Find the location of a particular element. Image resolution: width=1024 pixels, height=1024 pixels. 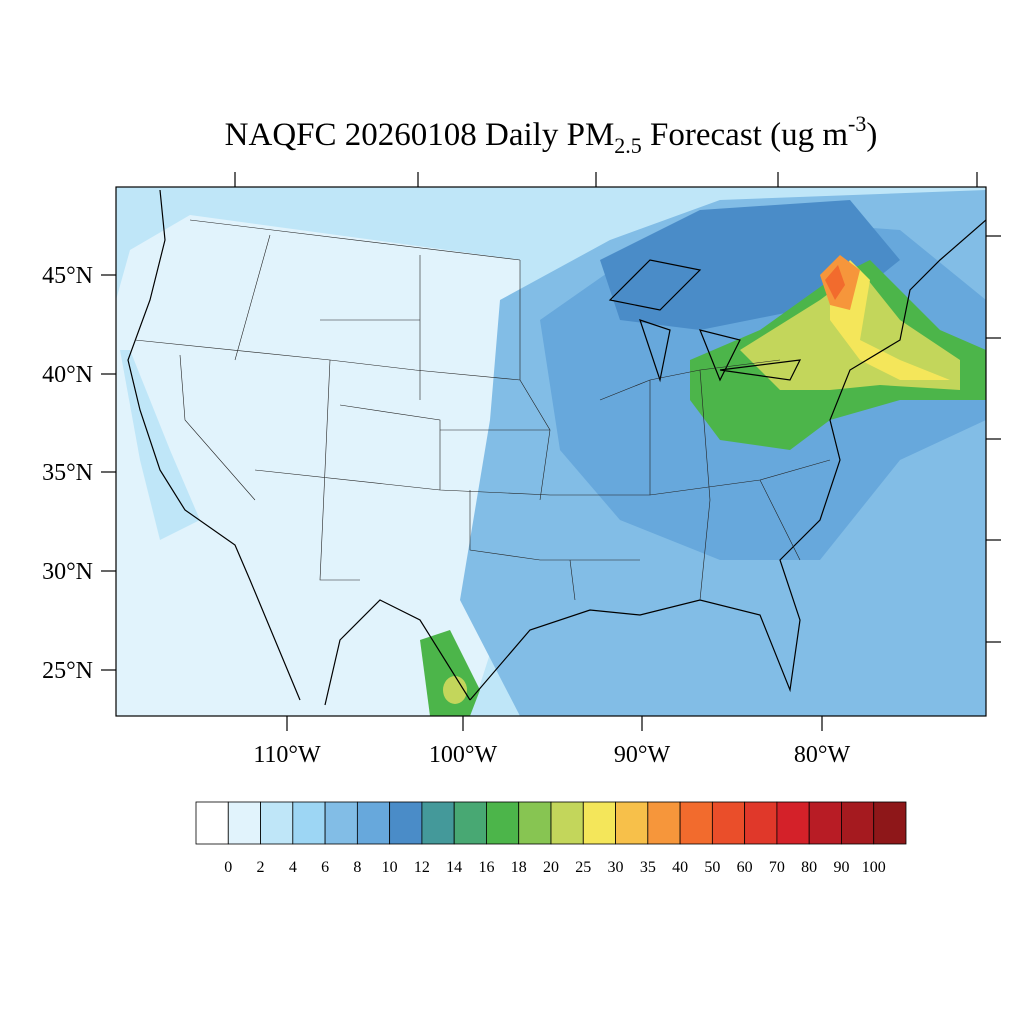

colorbar-label: 6 is located at coordinates (325, 867).